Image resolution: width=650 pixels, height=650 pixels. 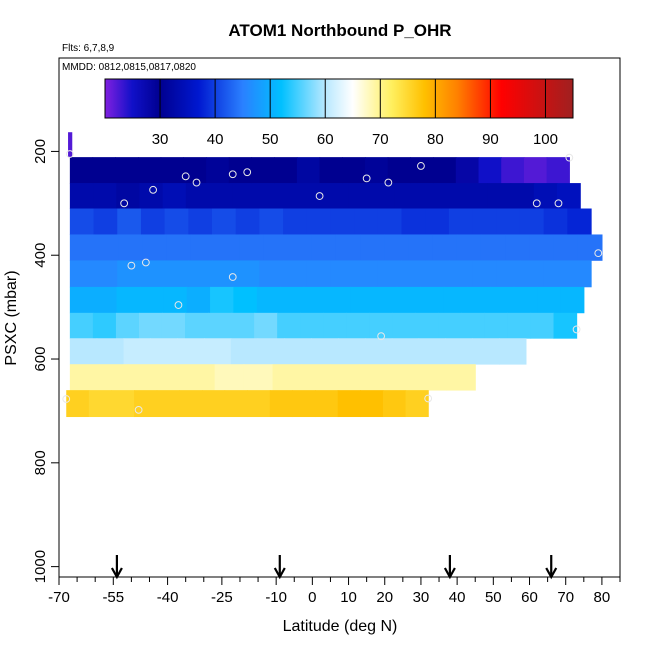 I want to click on y-axis-label: PSXC (mbar), so click(x=11, y=317).